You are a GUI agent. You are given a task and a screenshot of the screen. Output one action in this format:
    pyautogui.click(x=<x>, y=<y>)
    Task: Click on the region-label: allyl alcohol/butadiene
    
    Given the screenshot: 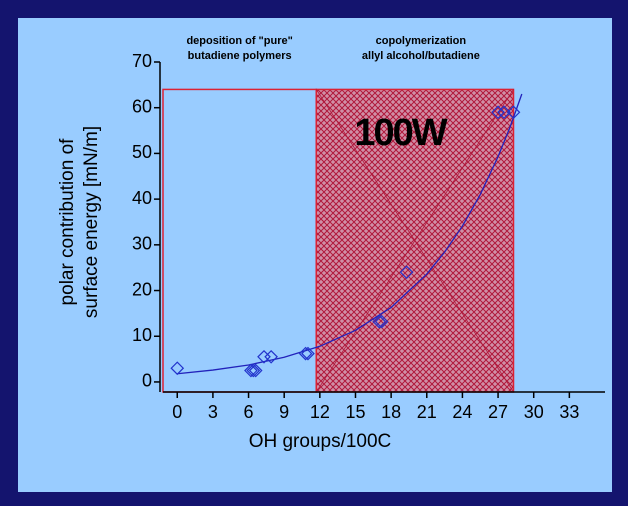 What is the action you would take?
    pyautogui.click(x=421, y=56)
    